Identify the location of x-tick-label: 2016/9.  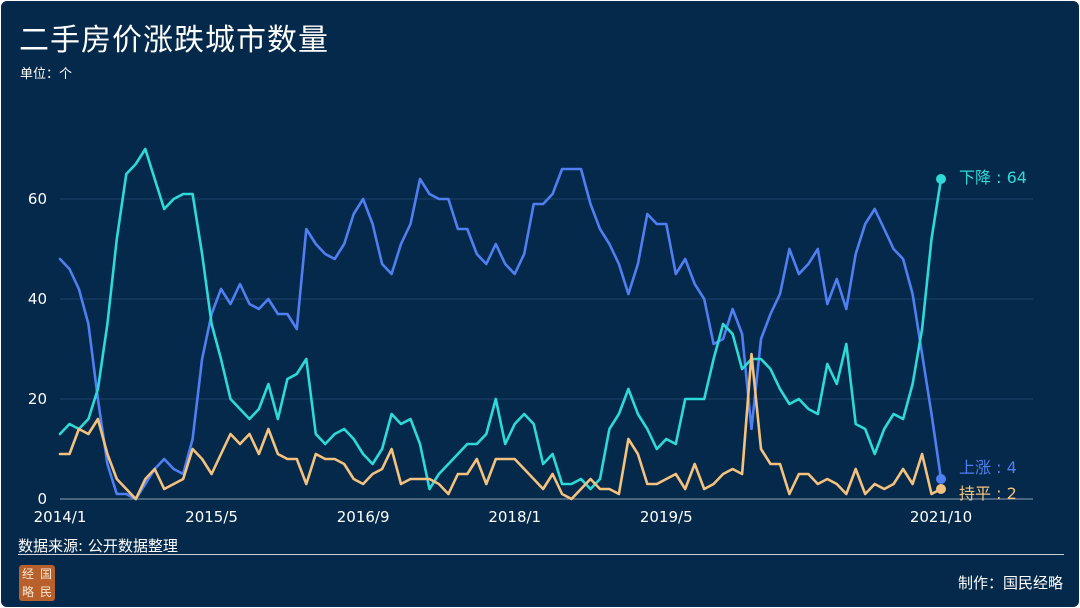
(363, 517).